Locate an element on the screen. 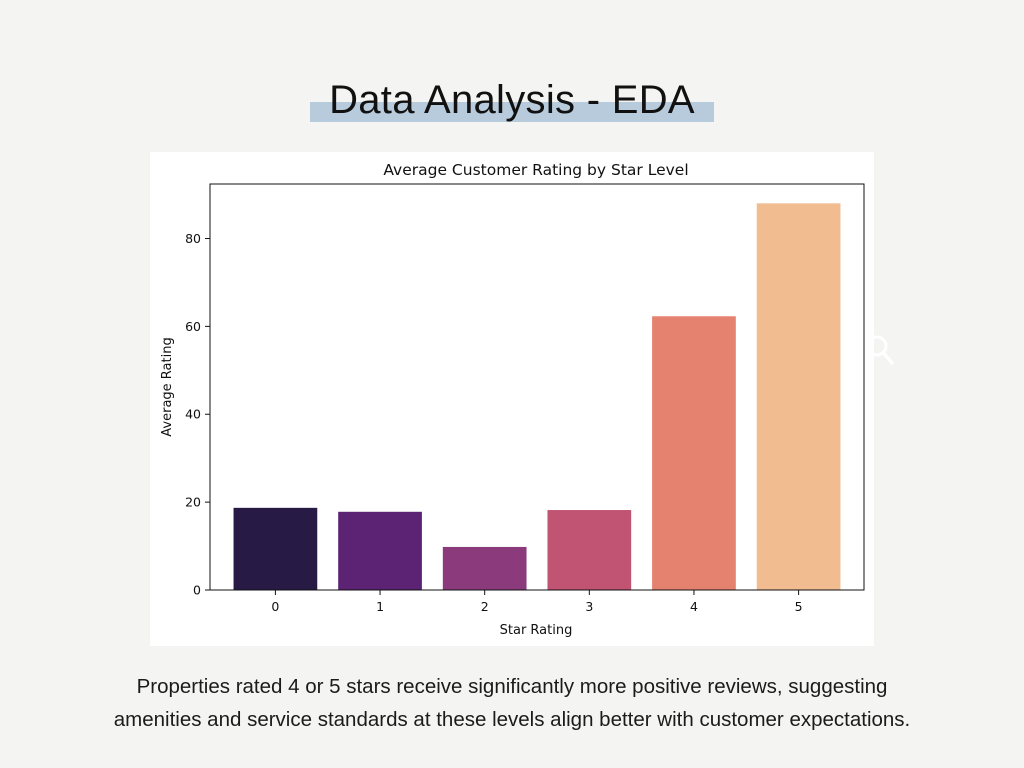 Image resolution: width=1024 pixels, height=768 pixels. x-tick-label: 4 is located at coordinates (694, 606).